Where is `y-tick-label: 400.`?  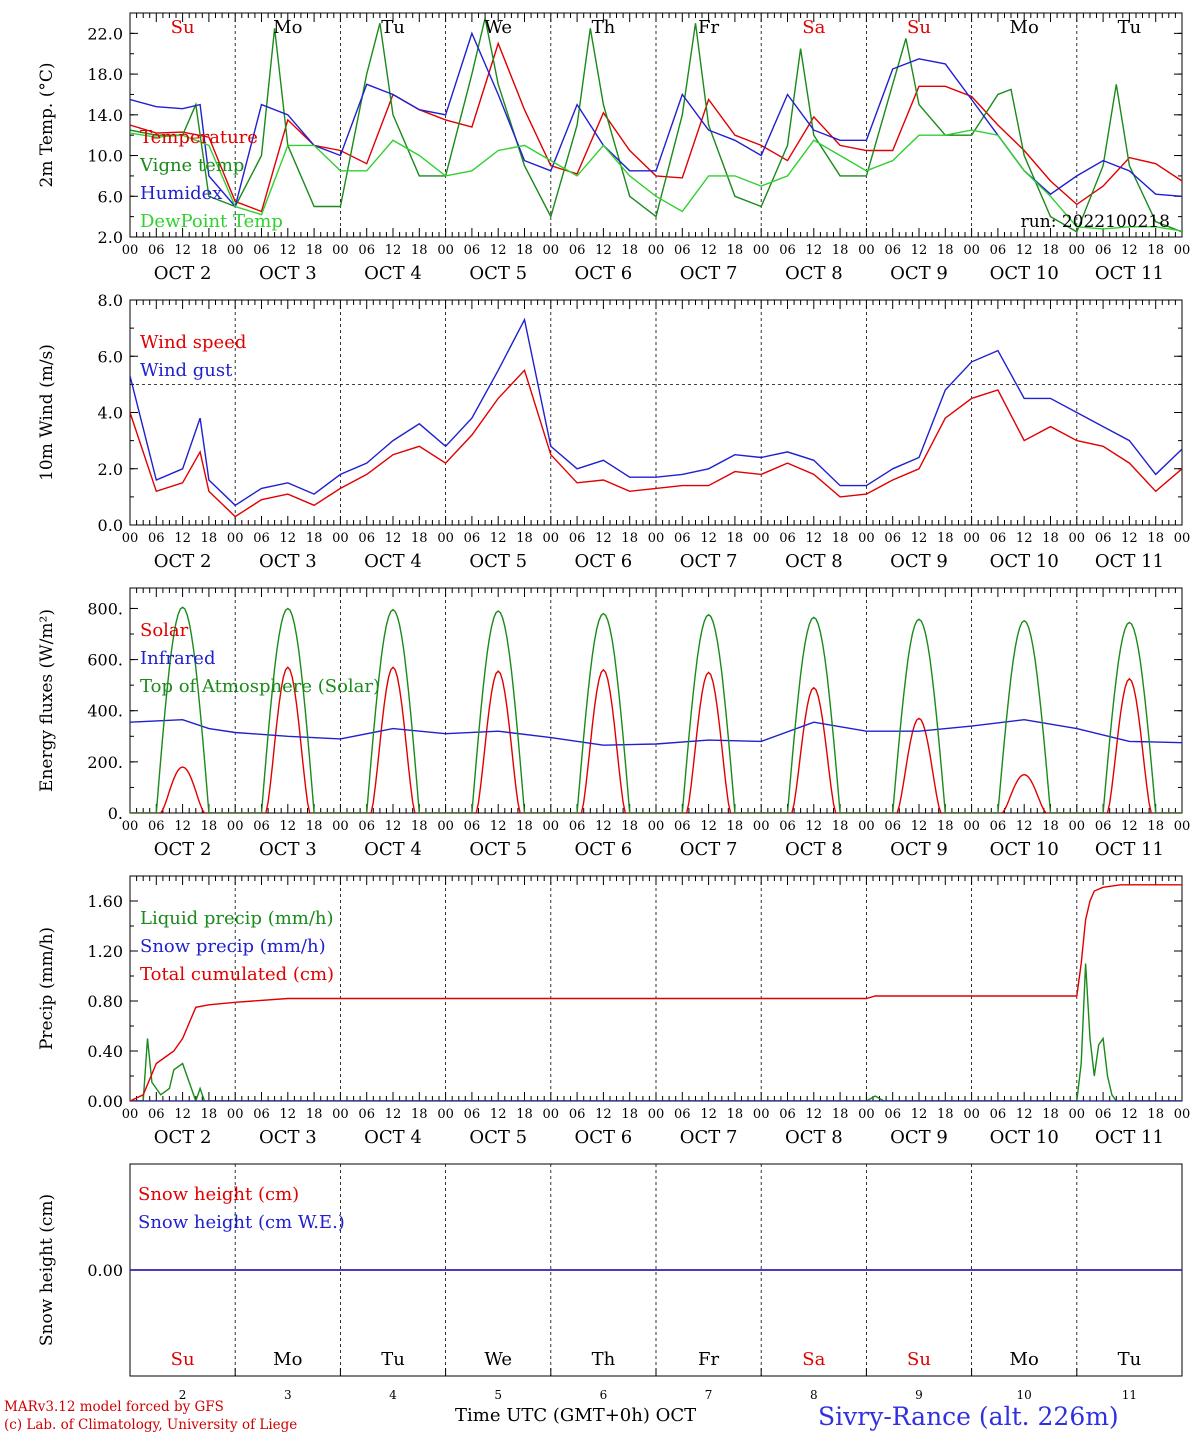
y-tick-label: 400. is located at coordinates (105, 711).